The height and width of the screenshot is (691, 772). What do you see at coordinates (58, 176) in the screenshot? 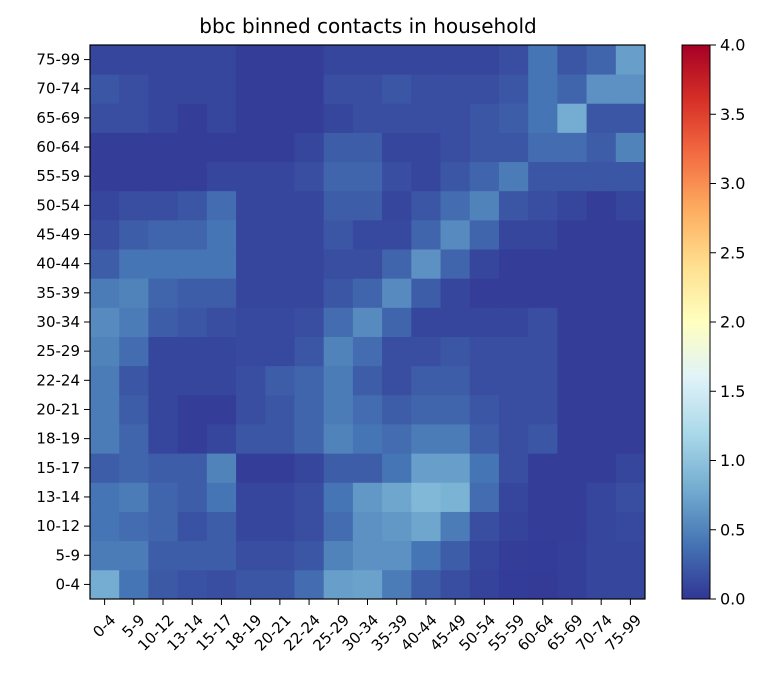
I see `y-tick-label: 55-59` at bounding box center [58, 176].